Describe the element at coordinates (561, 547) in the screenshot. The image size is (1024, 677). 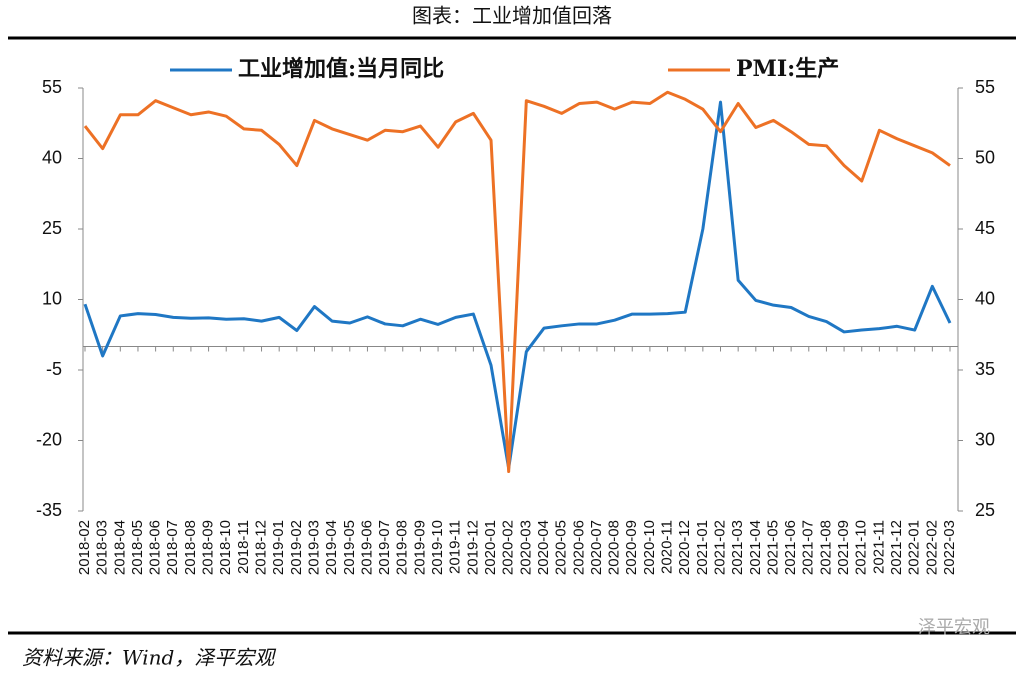
I see `x-tick-label: 2020-05` at that location.